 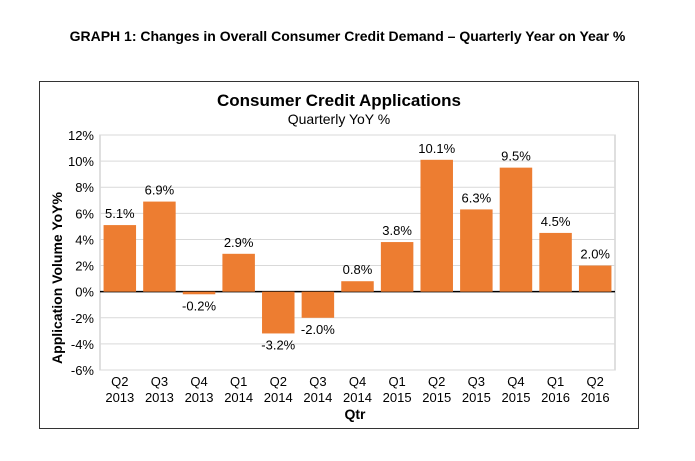 I want to click on data-label: 0.8%, so click(x=358, y=269).